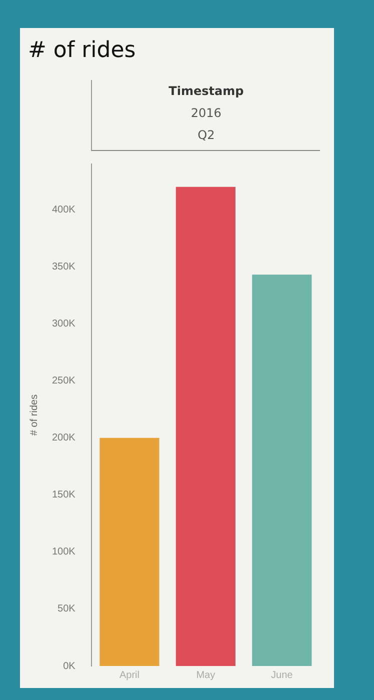  What do you see at coordinates (67, 609) in the screenshot?
I see `y-tick-label: 50K` at bounding box center [67, 609].